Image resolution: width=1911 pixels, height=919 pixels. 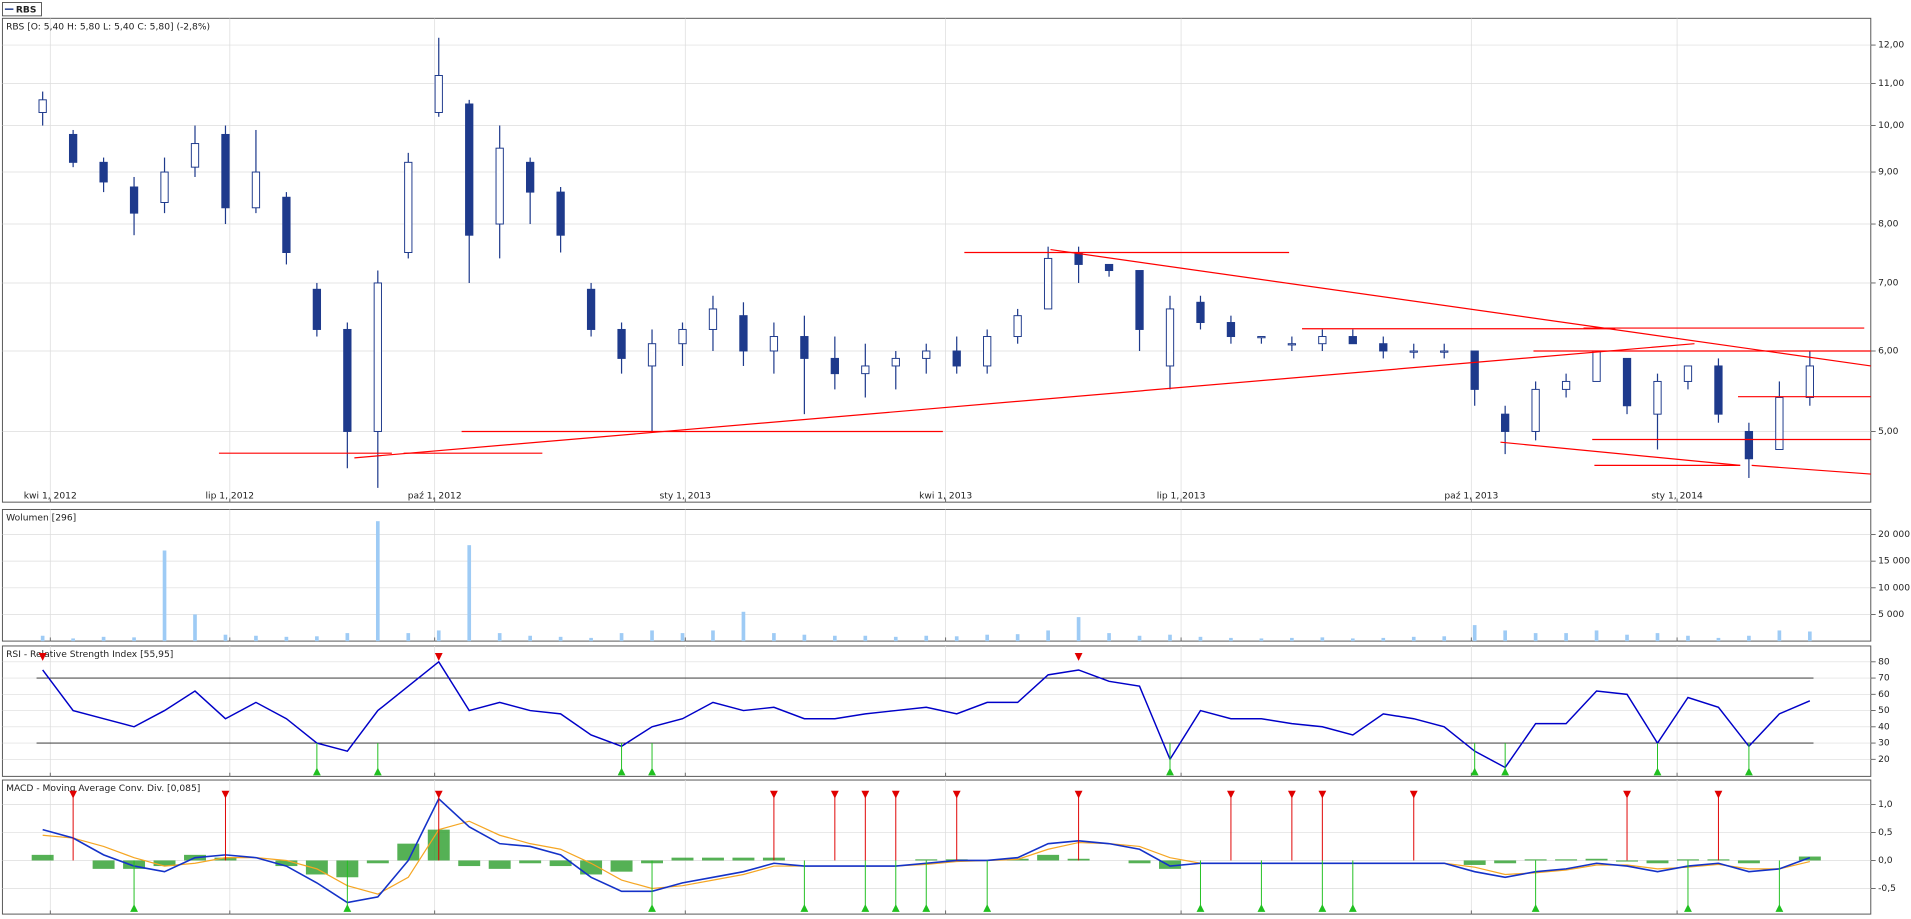 I want to click on panel-frame, so click(x=936, y=575).